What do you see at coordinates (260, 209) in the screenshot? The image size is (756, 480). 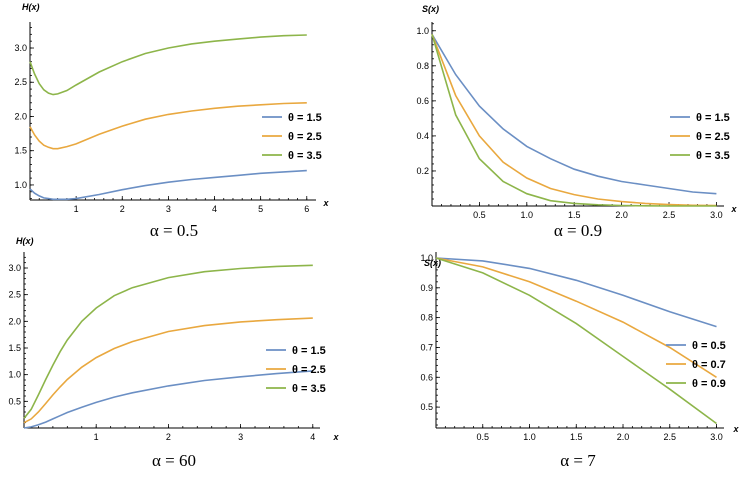 I see `x-tick-label: 5` at bounding box center [260, 209].